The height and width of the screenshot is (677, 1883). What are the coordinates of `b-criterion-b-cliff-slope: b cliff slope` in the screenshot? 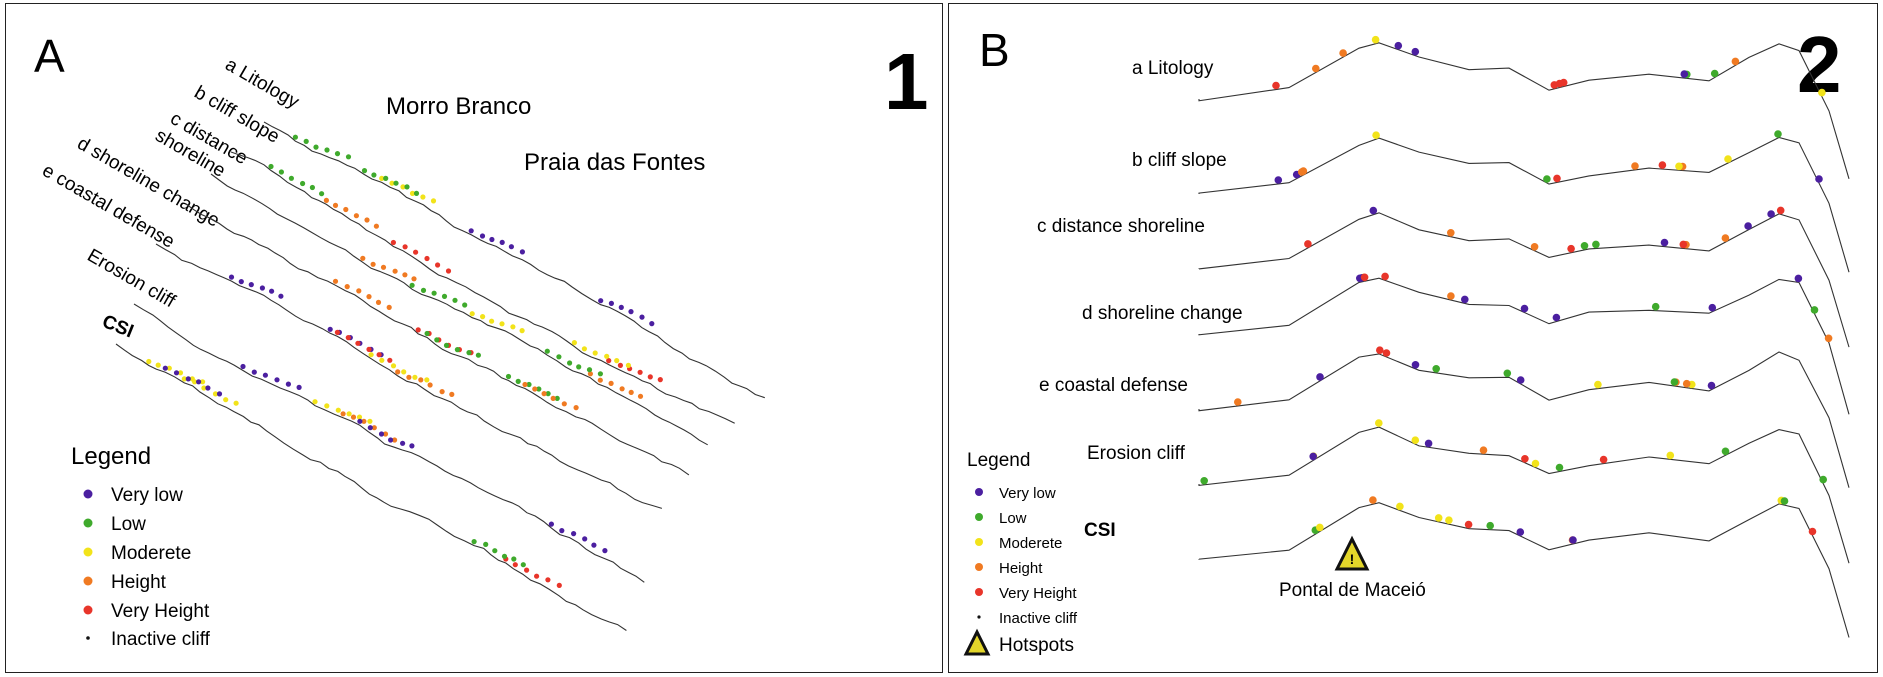 It's located at (1179, 160).